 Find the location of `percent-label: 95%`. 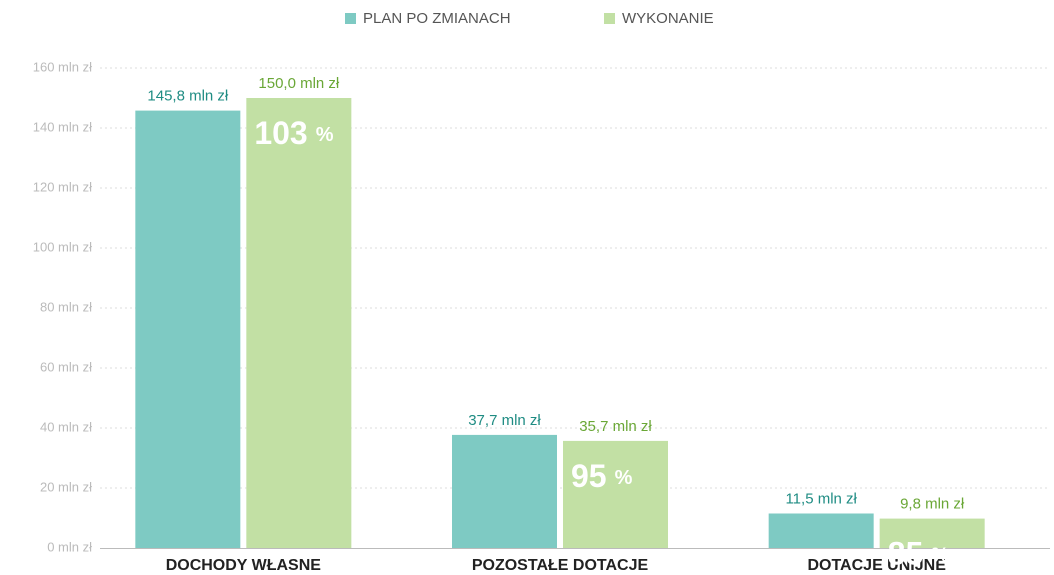

percent-label: 95% is located at coordinates (602, 476).